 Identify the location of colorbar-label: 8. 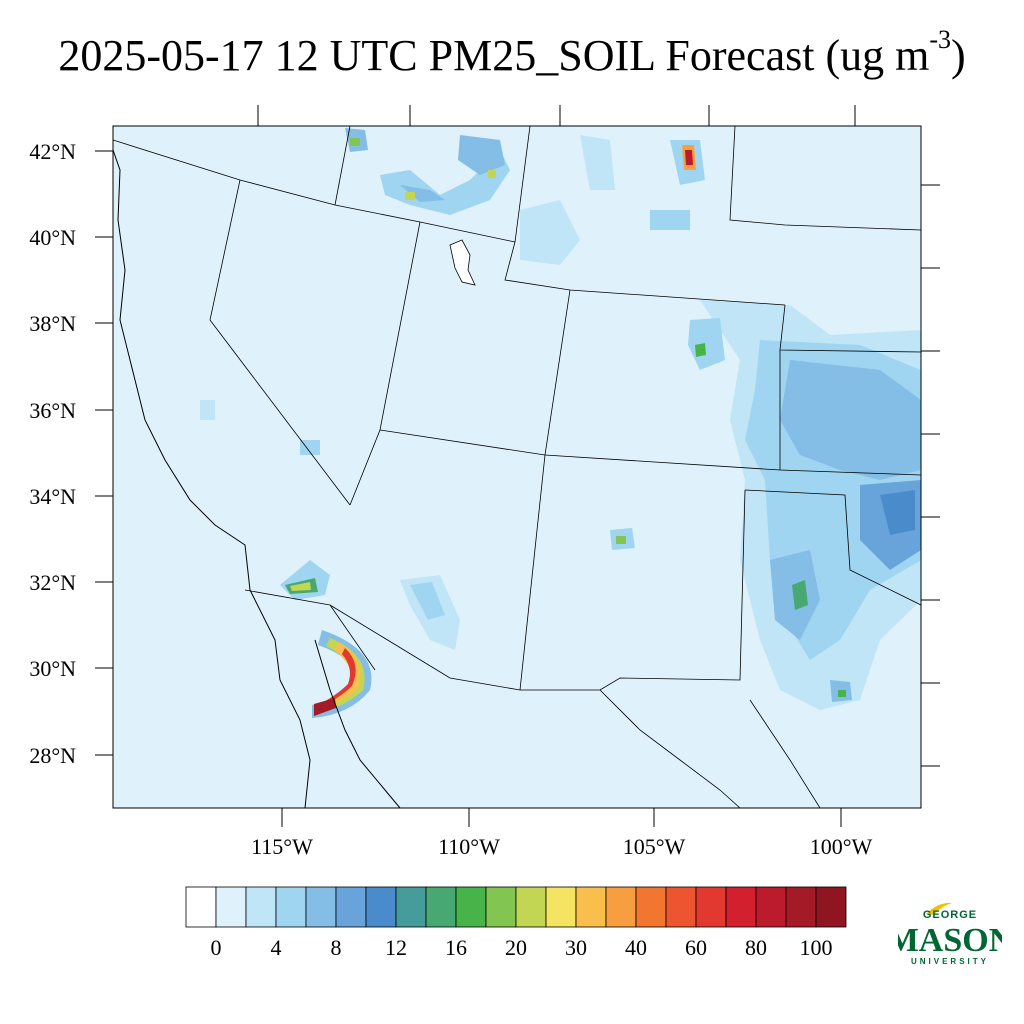
(336, 947).